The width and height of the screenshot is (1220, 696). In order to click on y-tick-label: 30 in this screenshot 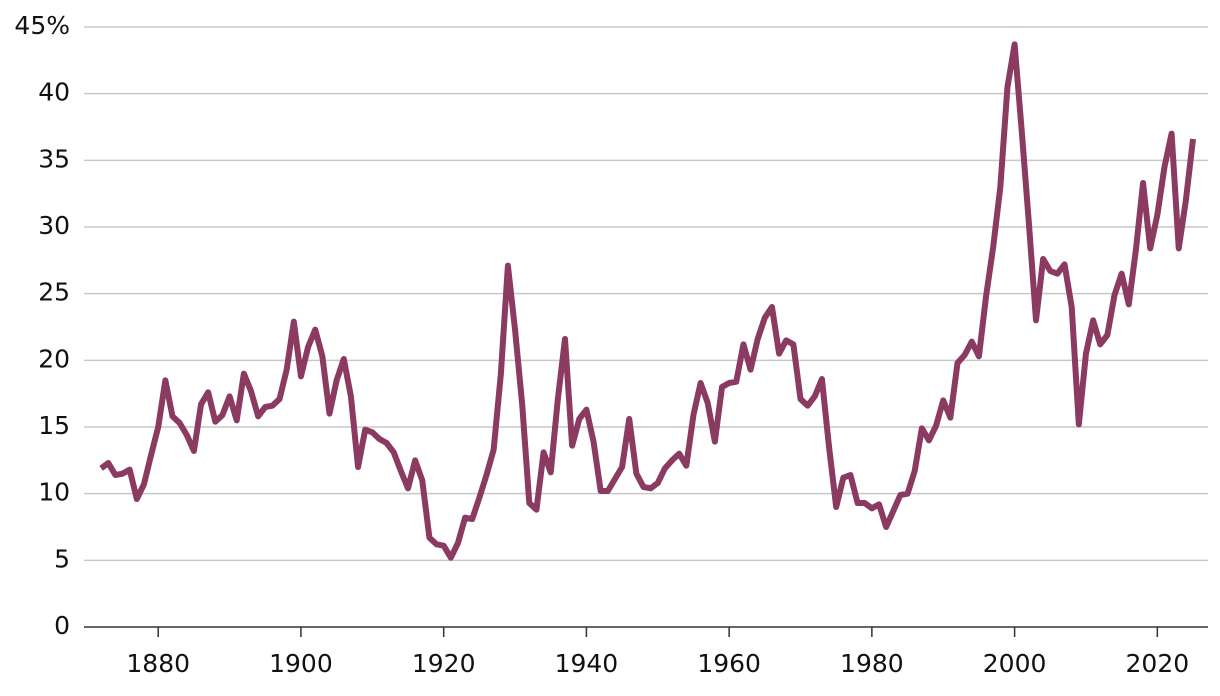, I will do `click(54, 225)`.